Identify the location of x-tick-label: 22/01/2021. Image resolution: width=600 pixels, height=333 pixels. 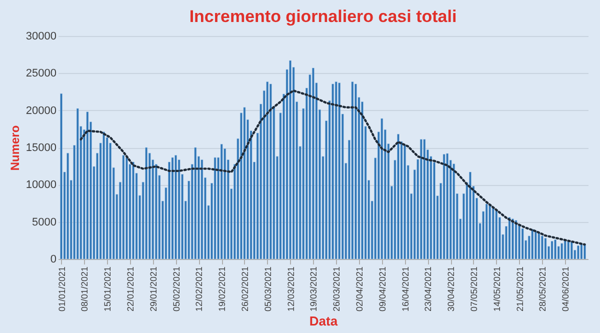
(130, 289).